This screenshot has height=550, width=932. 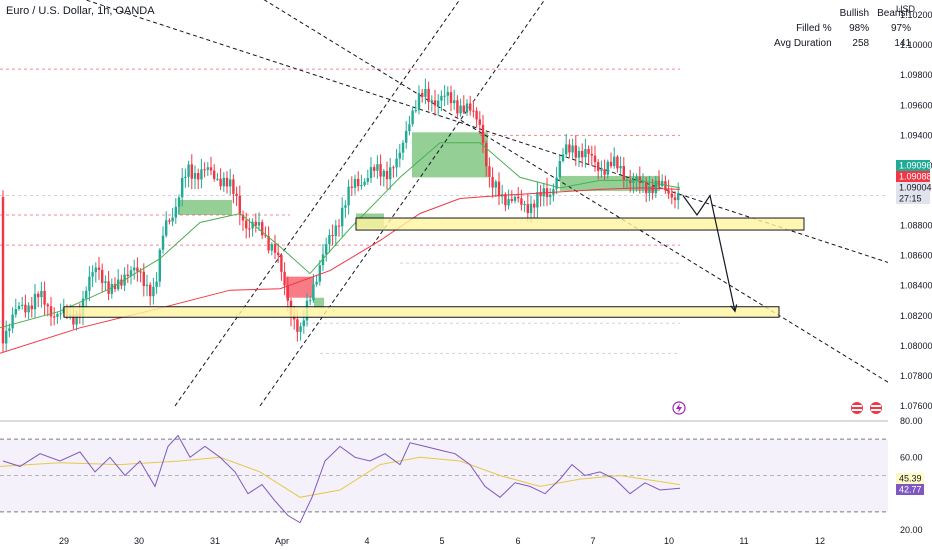 I want to click on price-axis-currency: USD, so click(x=906, y=9).